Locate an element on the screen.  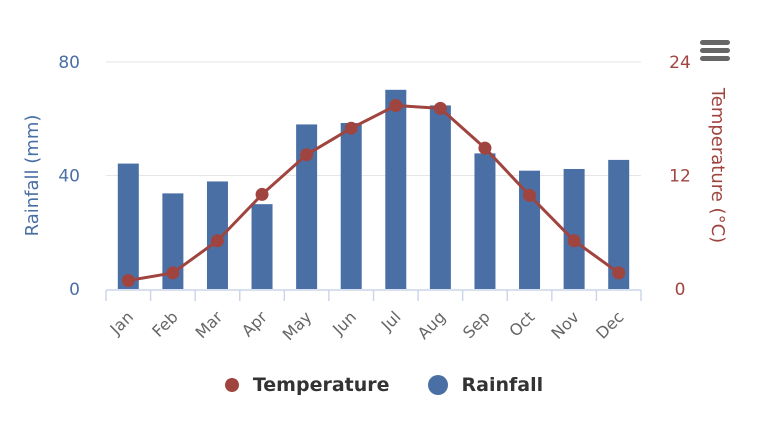
x-tick-label: Jan is located at coordinates (122, 323).